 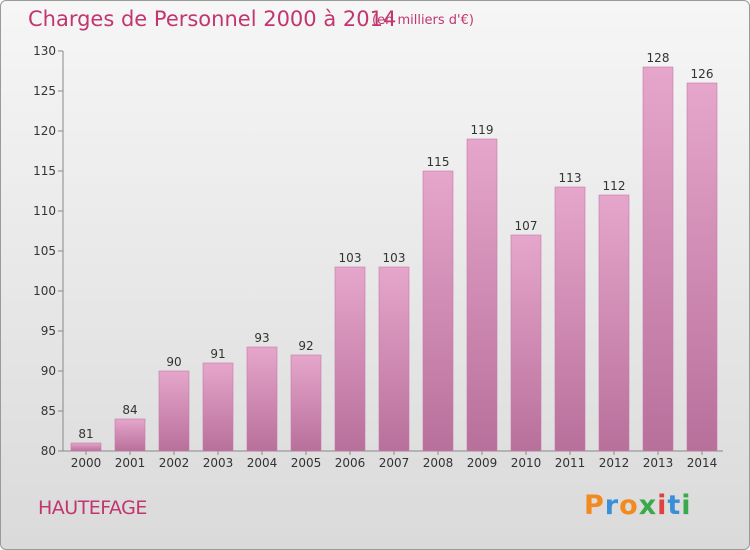 What do you see at coordinates (526, 343) in the screenshot?
I see `bar-2010` at bounding box center [526, 343].